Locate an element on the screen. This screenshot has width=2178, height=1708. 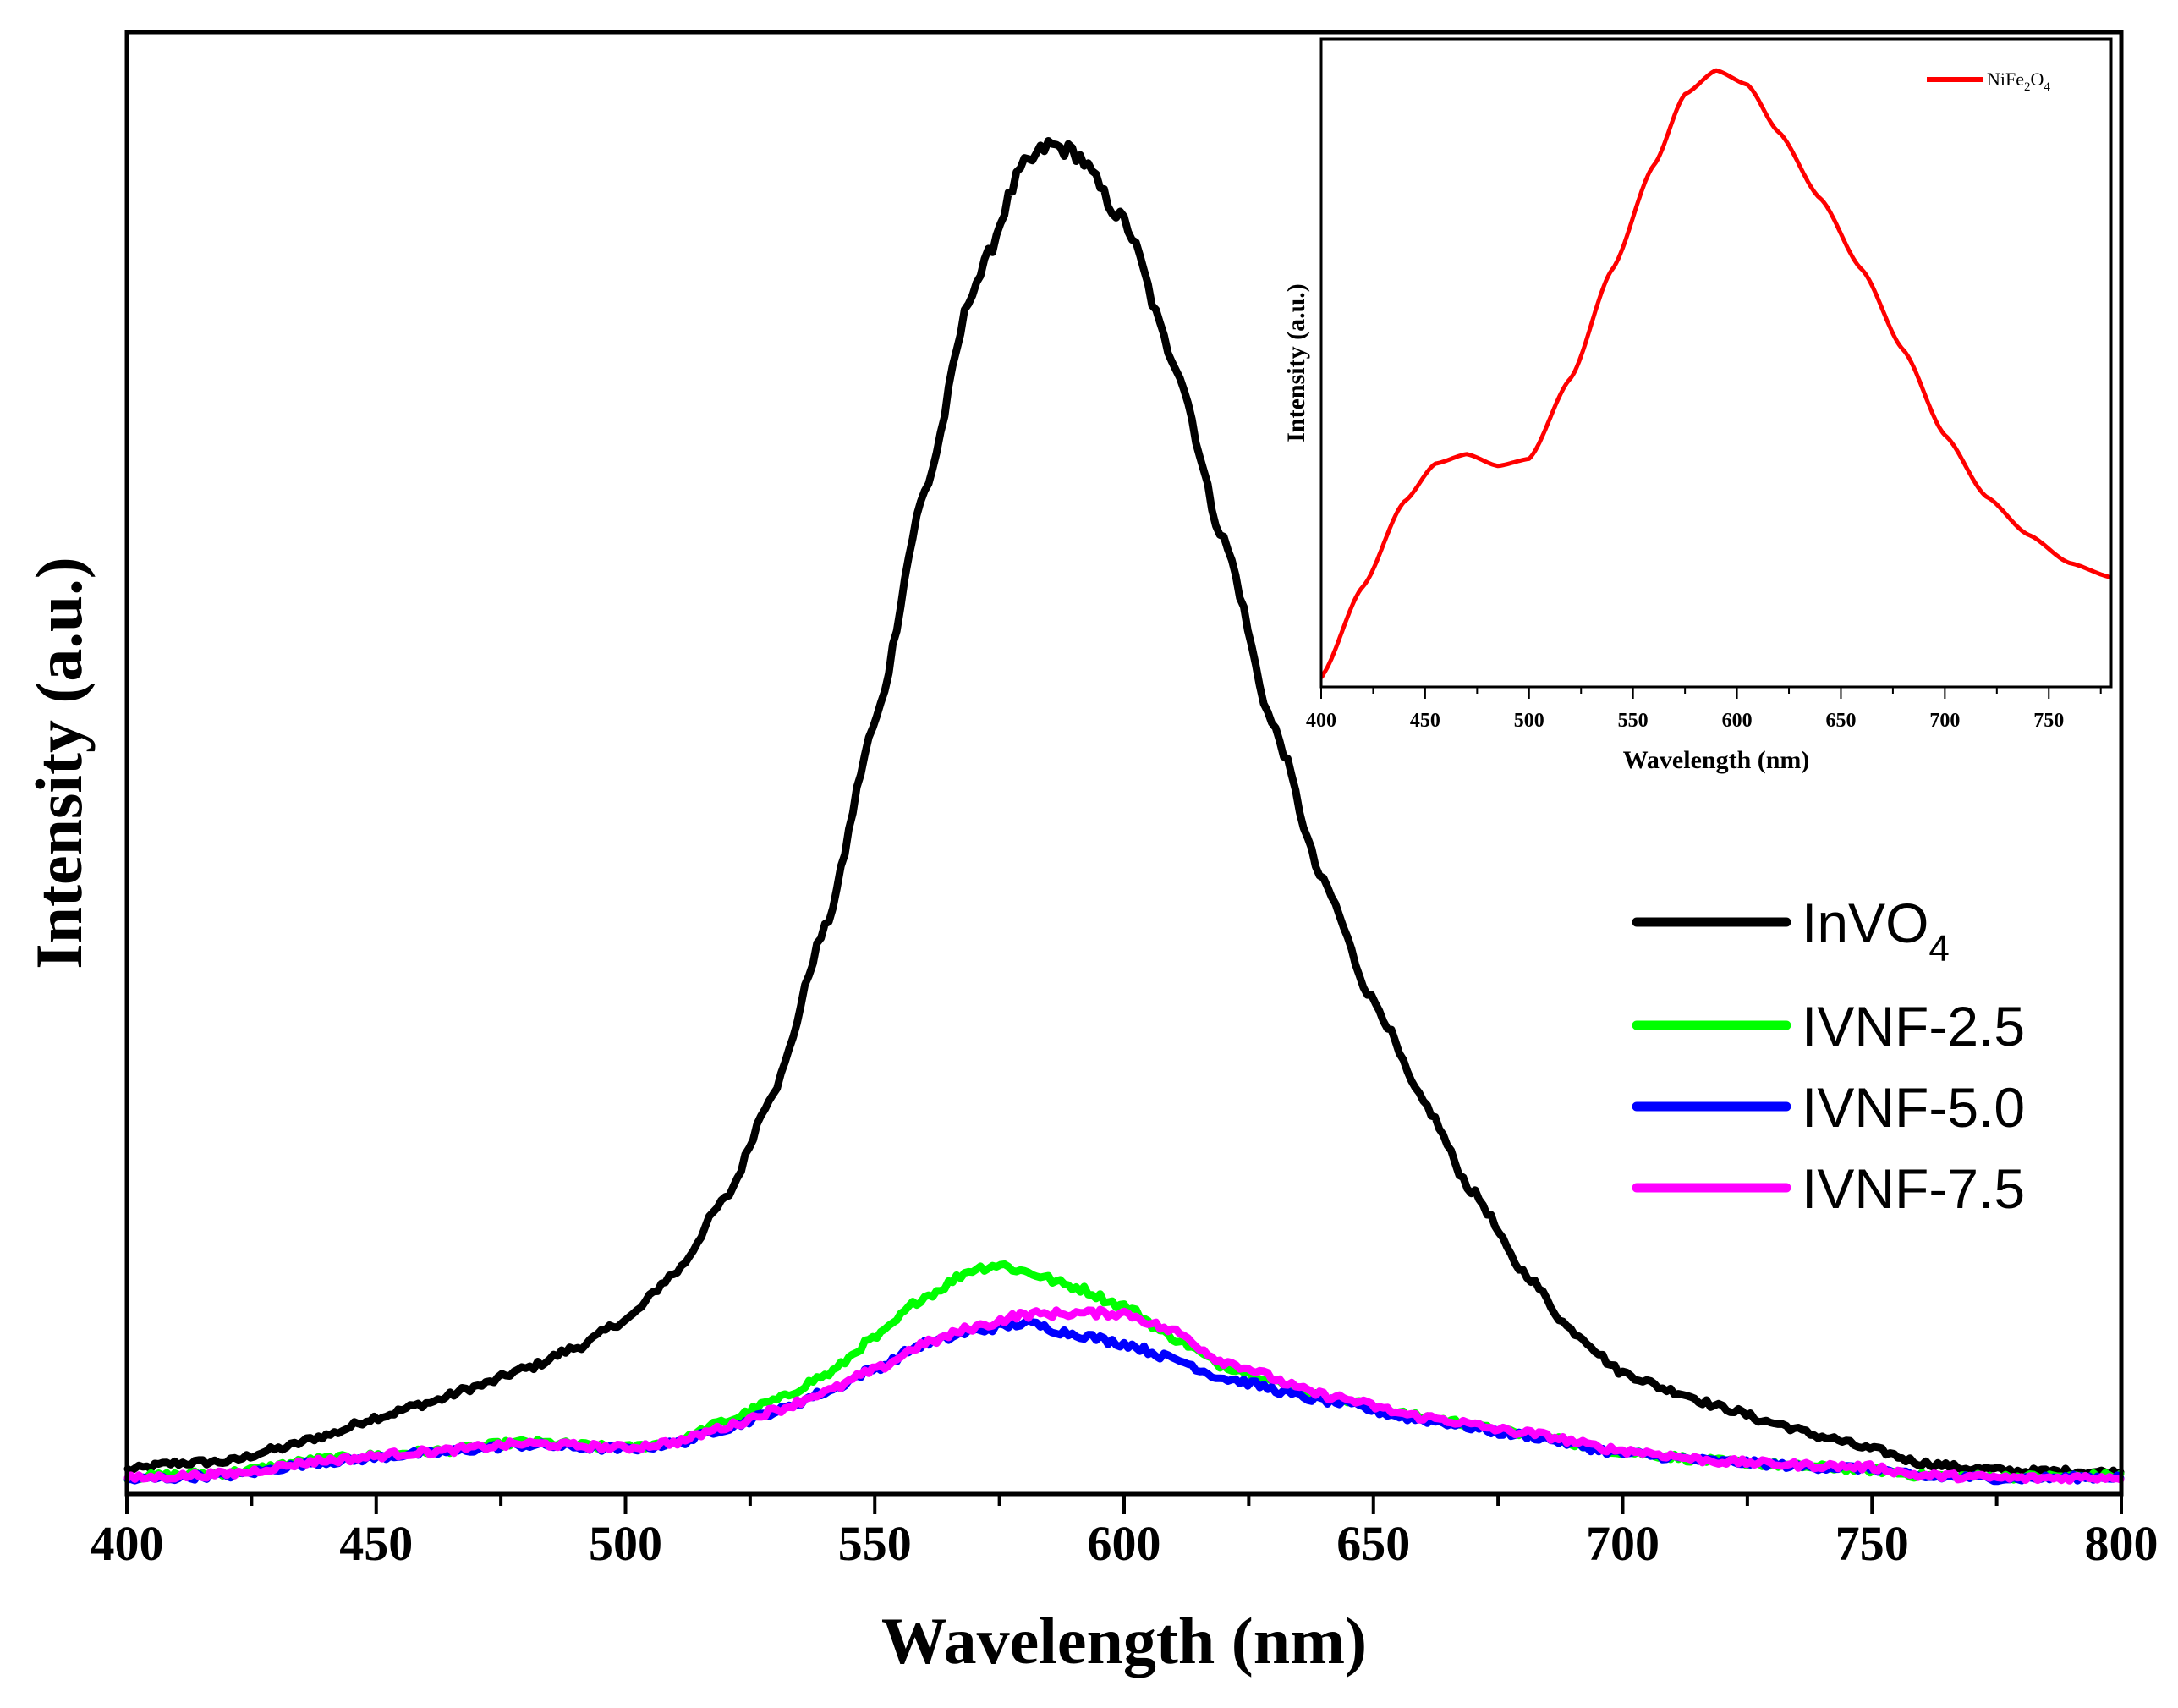
legend-item-ivnf-7-5: IVNF-7.5 is located at coordinates (1828, 1188).